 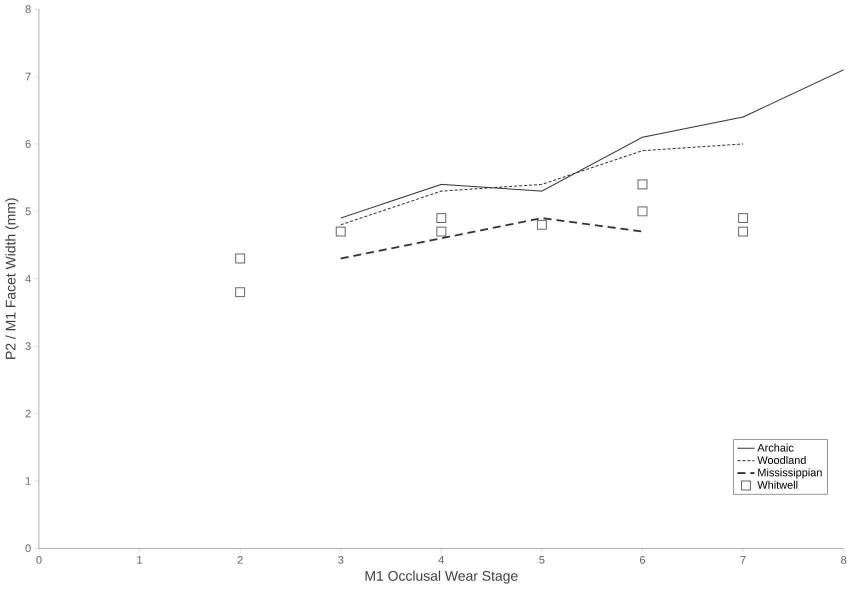 I want to click on x-tick-label: 8, so click(x=843, y=560).